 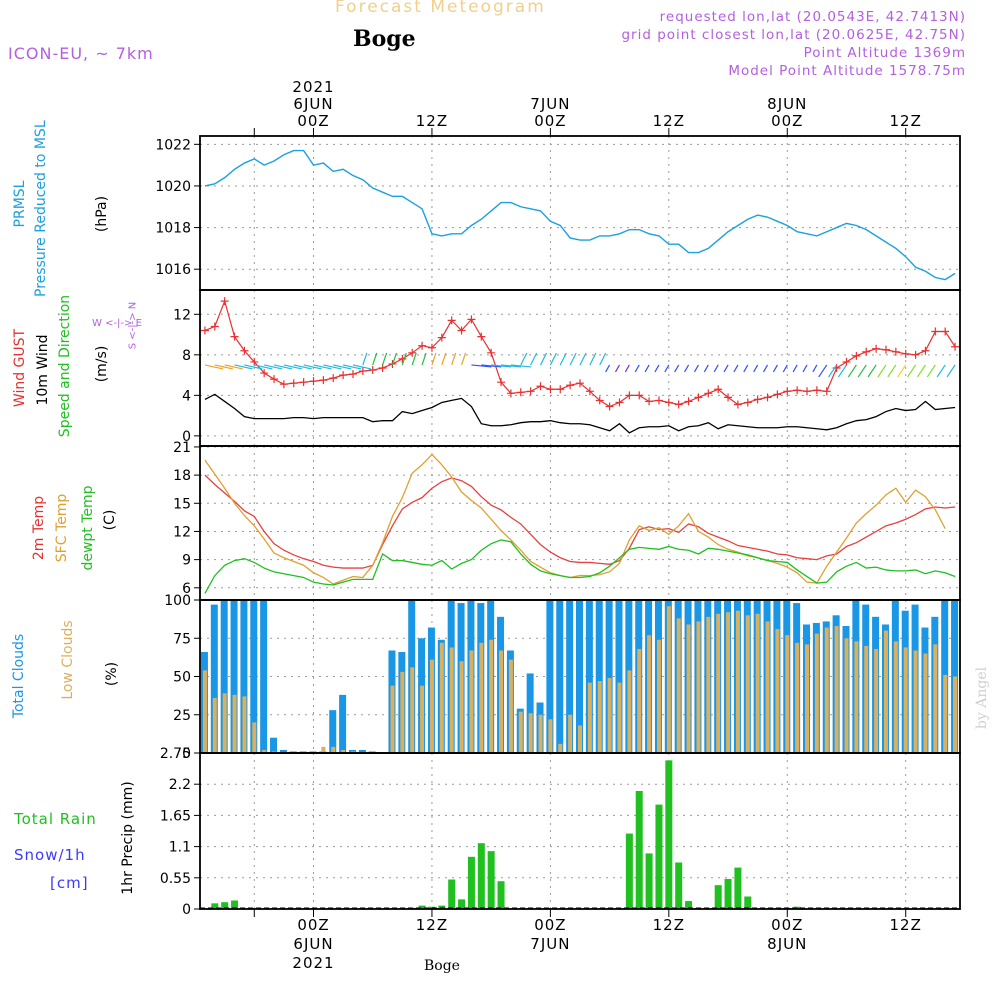 What do you see at coordinates (787, 121) in the screenshot?
I see `x-label-top: 00Z` at bounding box center [787, 121].